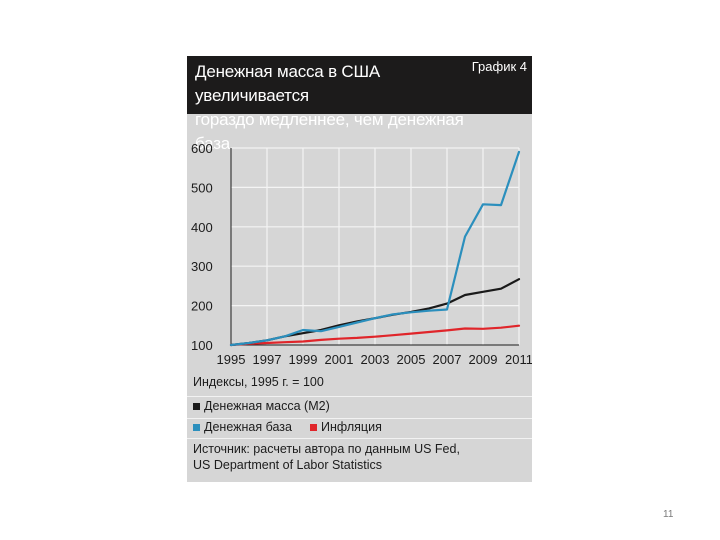 This screenshot has width=720, height=540. What do you see at coordinates (202, 345) in the screenshot?
I see `y-tick-label: 100` at bounding box center [202, 345].